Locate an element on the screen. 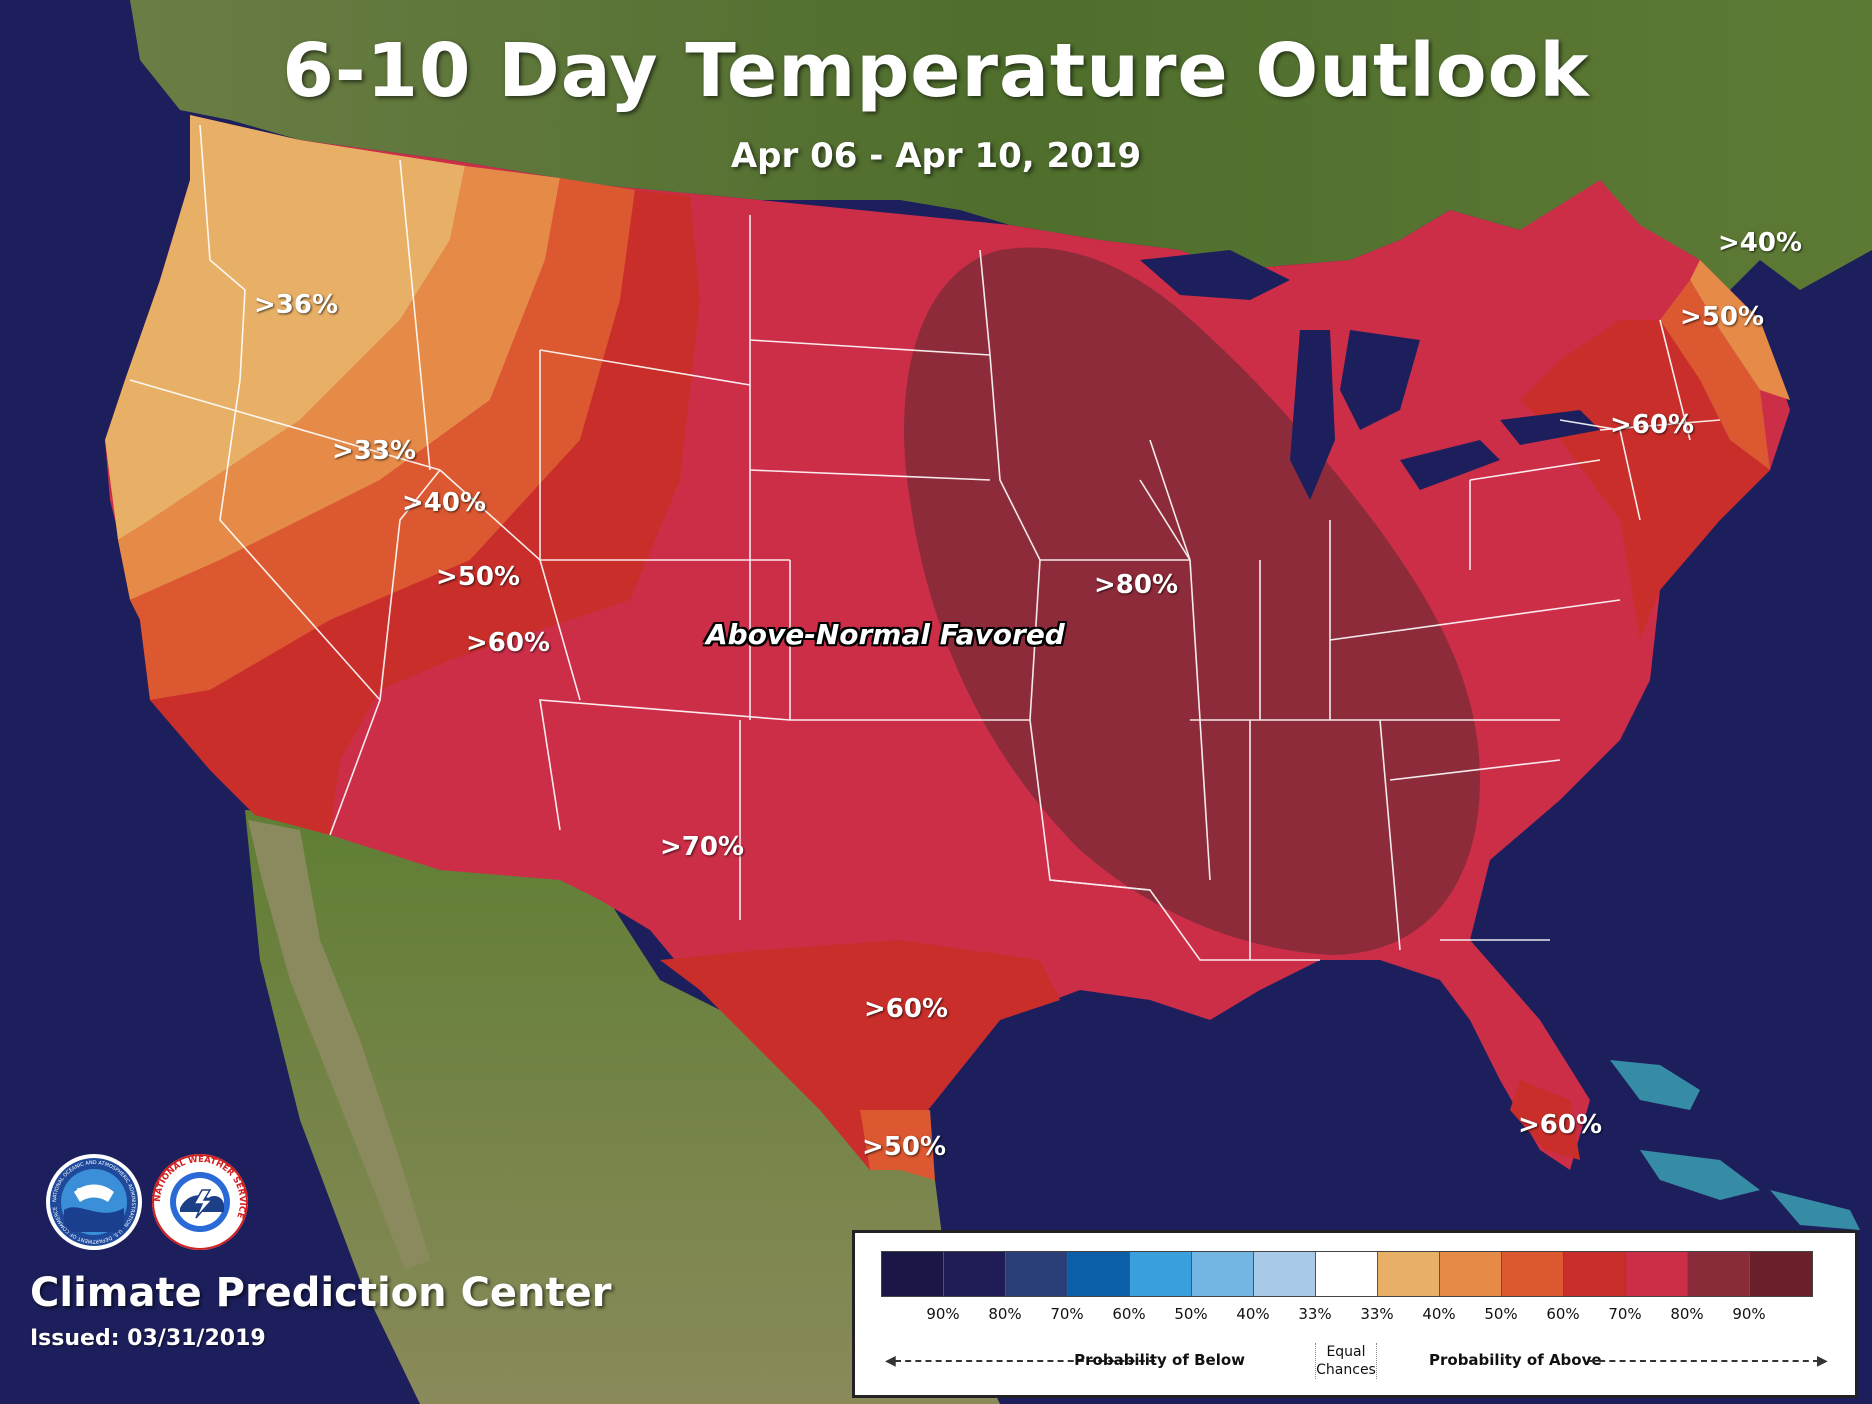  probability-label: >33% is located at coordinates (374, 451).